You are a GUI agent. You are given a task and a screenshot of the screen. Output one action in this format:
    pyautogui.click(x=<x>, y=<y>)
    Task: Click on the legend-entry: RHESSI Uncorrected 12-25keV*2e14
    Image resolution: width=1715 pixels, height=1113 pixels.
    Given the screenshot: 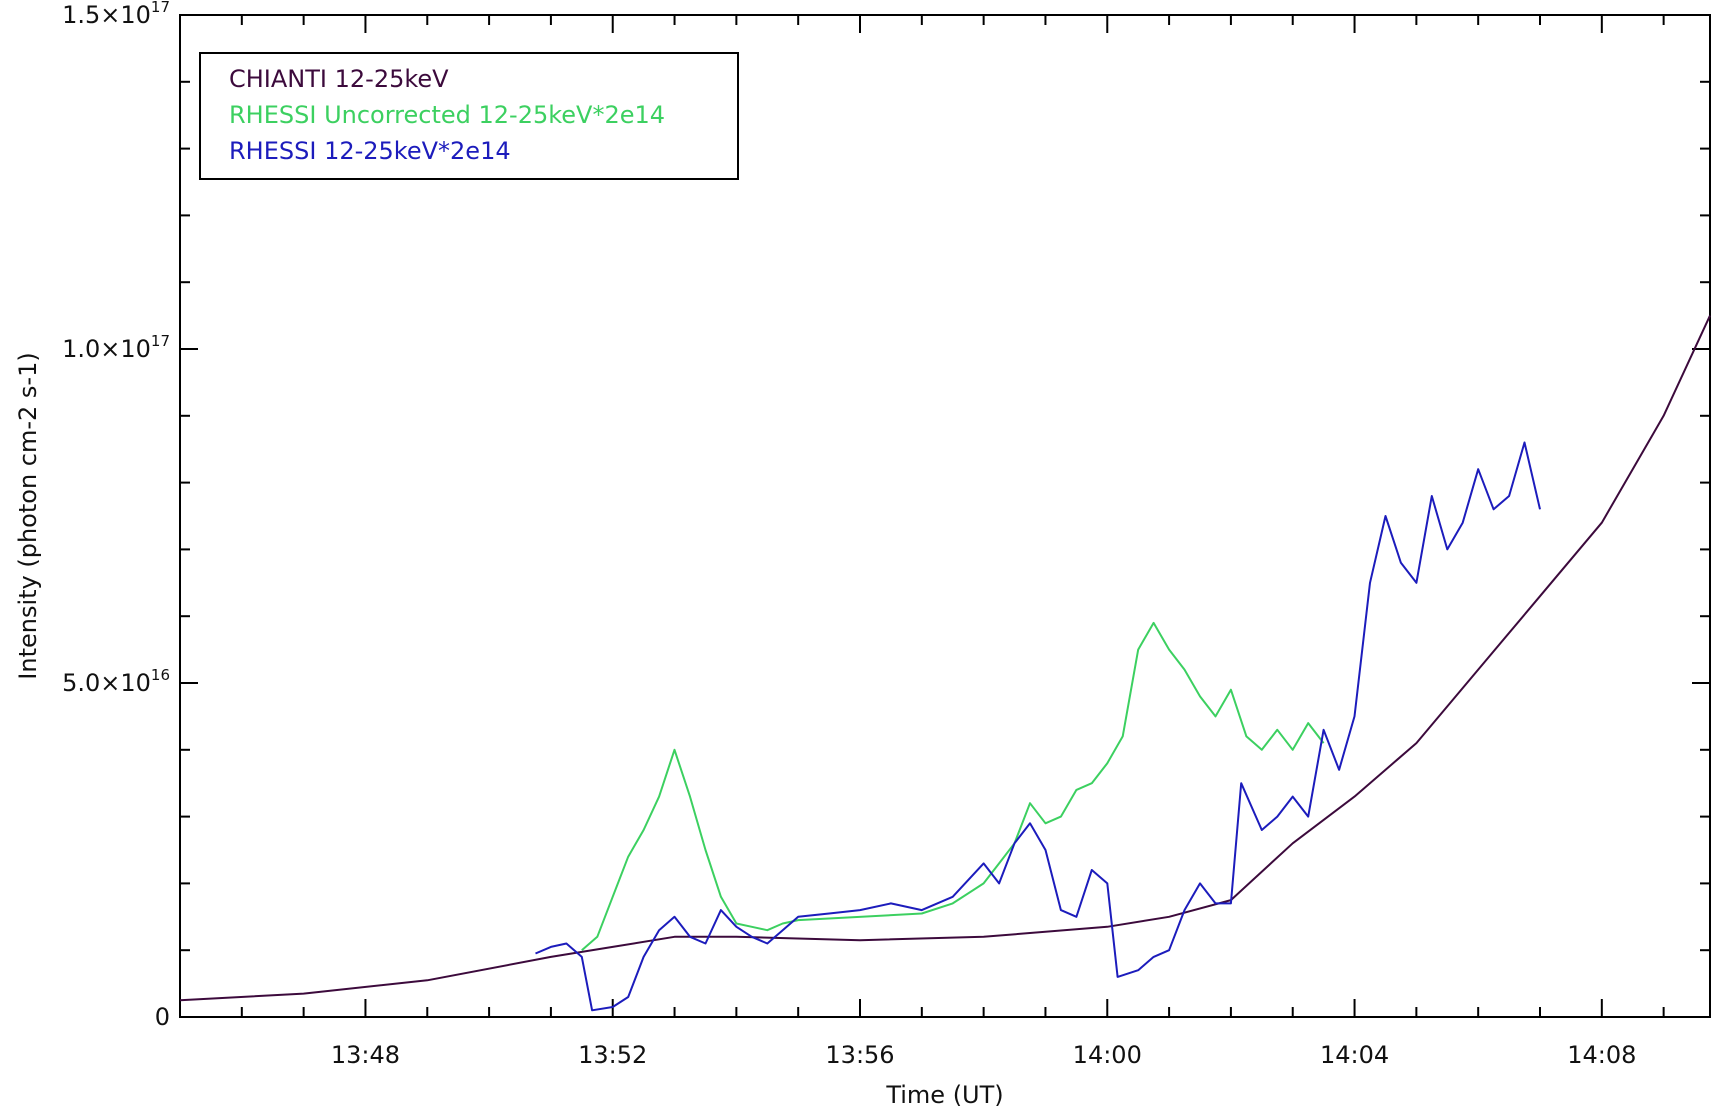 What is the action you would take?
    pyautogui.click(x=447, y=115)
    